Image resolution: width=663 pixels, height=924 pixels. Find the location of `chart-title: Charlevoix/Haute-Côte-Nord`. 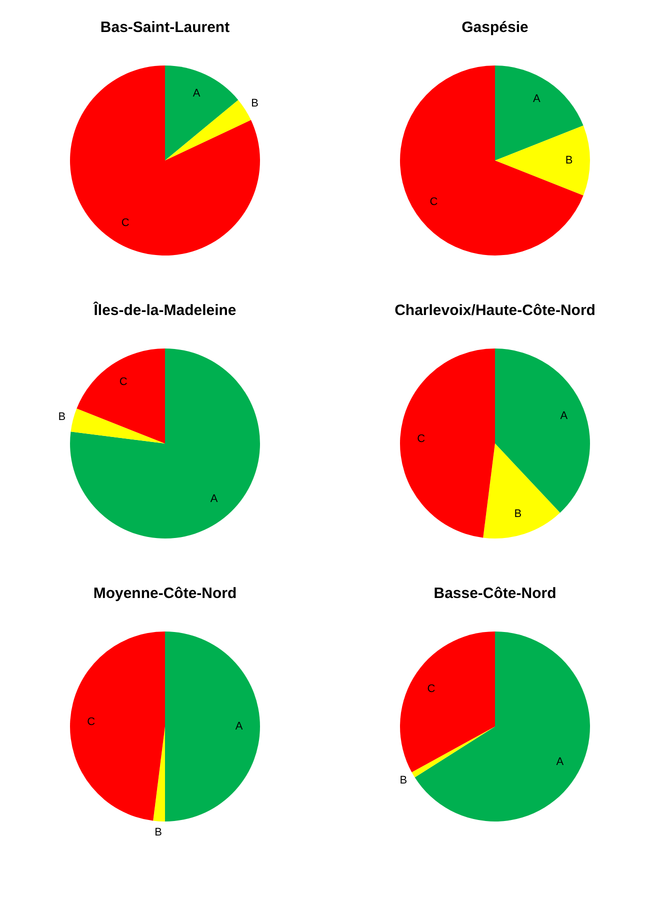

chart-title: Charlevoix/Haute-Côte-Nord is located at coordinates (495, 310).